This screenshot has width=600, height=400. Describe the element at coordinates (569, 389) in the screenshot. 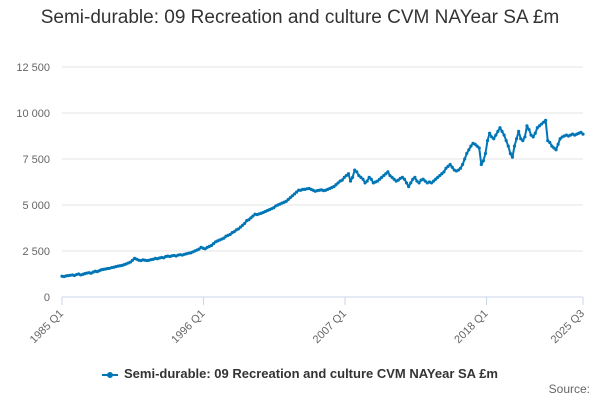

I see `source-credit: Source:` at that location.